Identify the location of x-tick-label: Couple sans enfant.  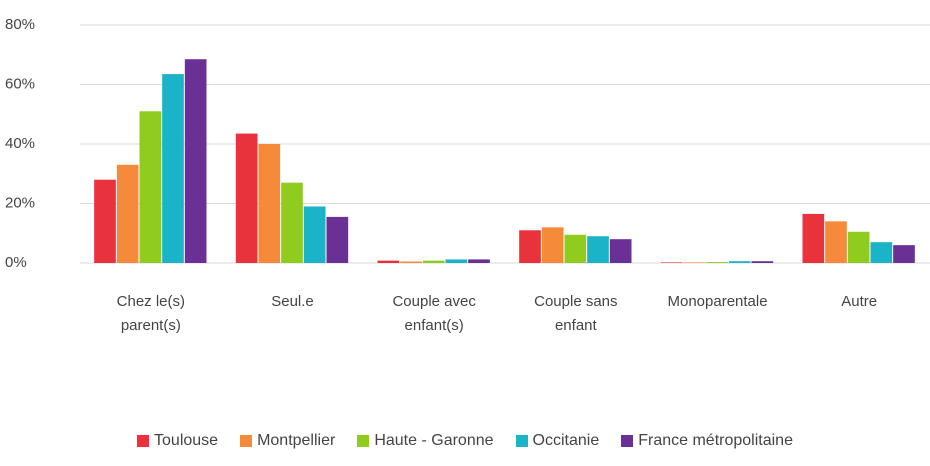
(576, 313).